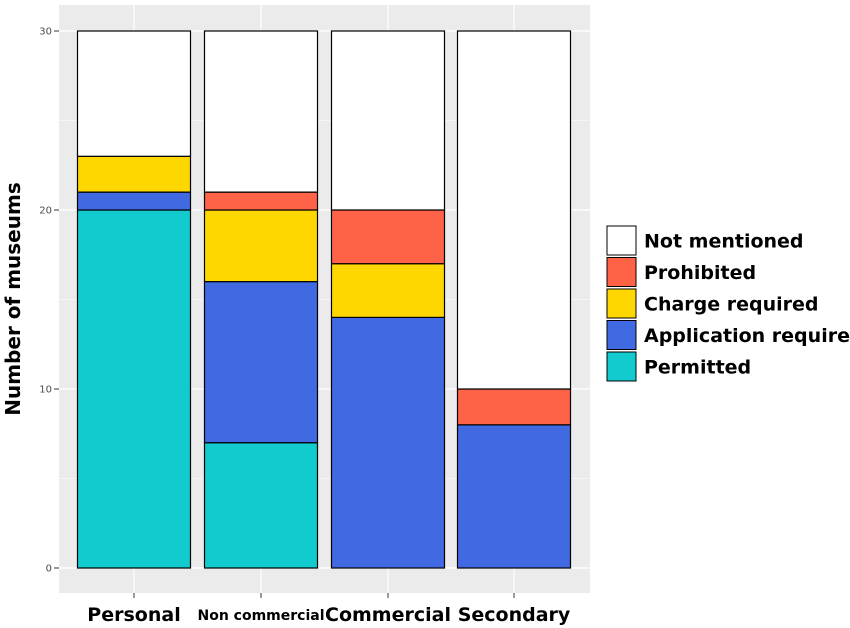 The height and width of the screenshot is (628, 850). I want to click on x-tick-label-secondary: Secondary, so click(514, 615).